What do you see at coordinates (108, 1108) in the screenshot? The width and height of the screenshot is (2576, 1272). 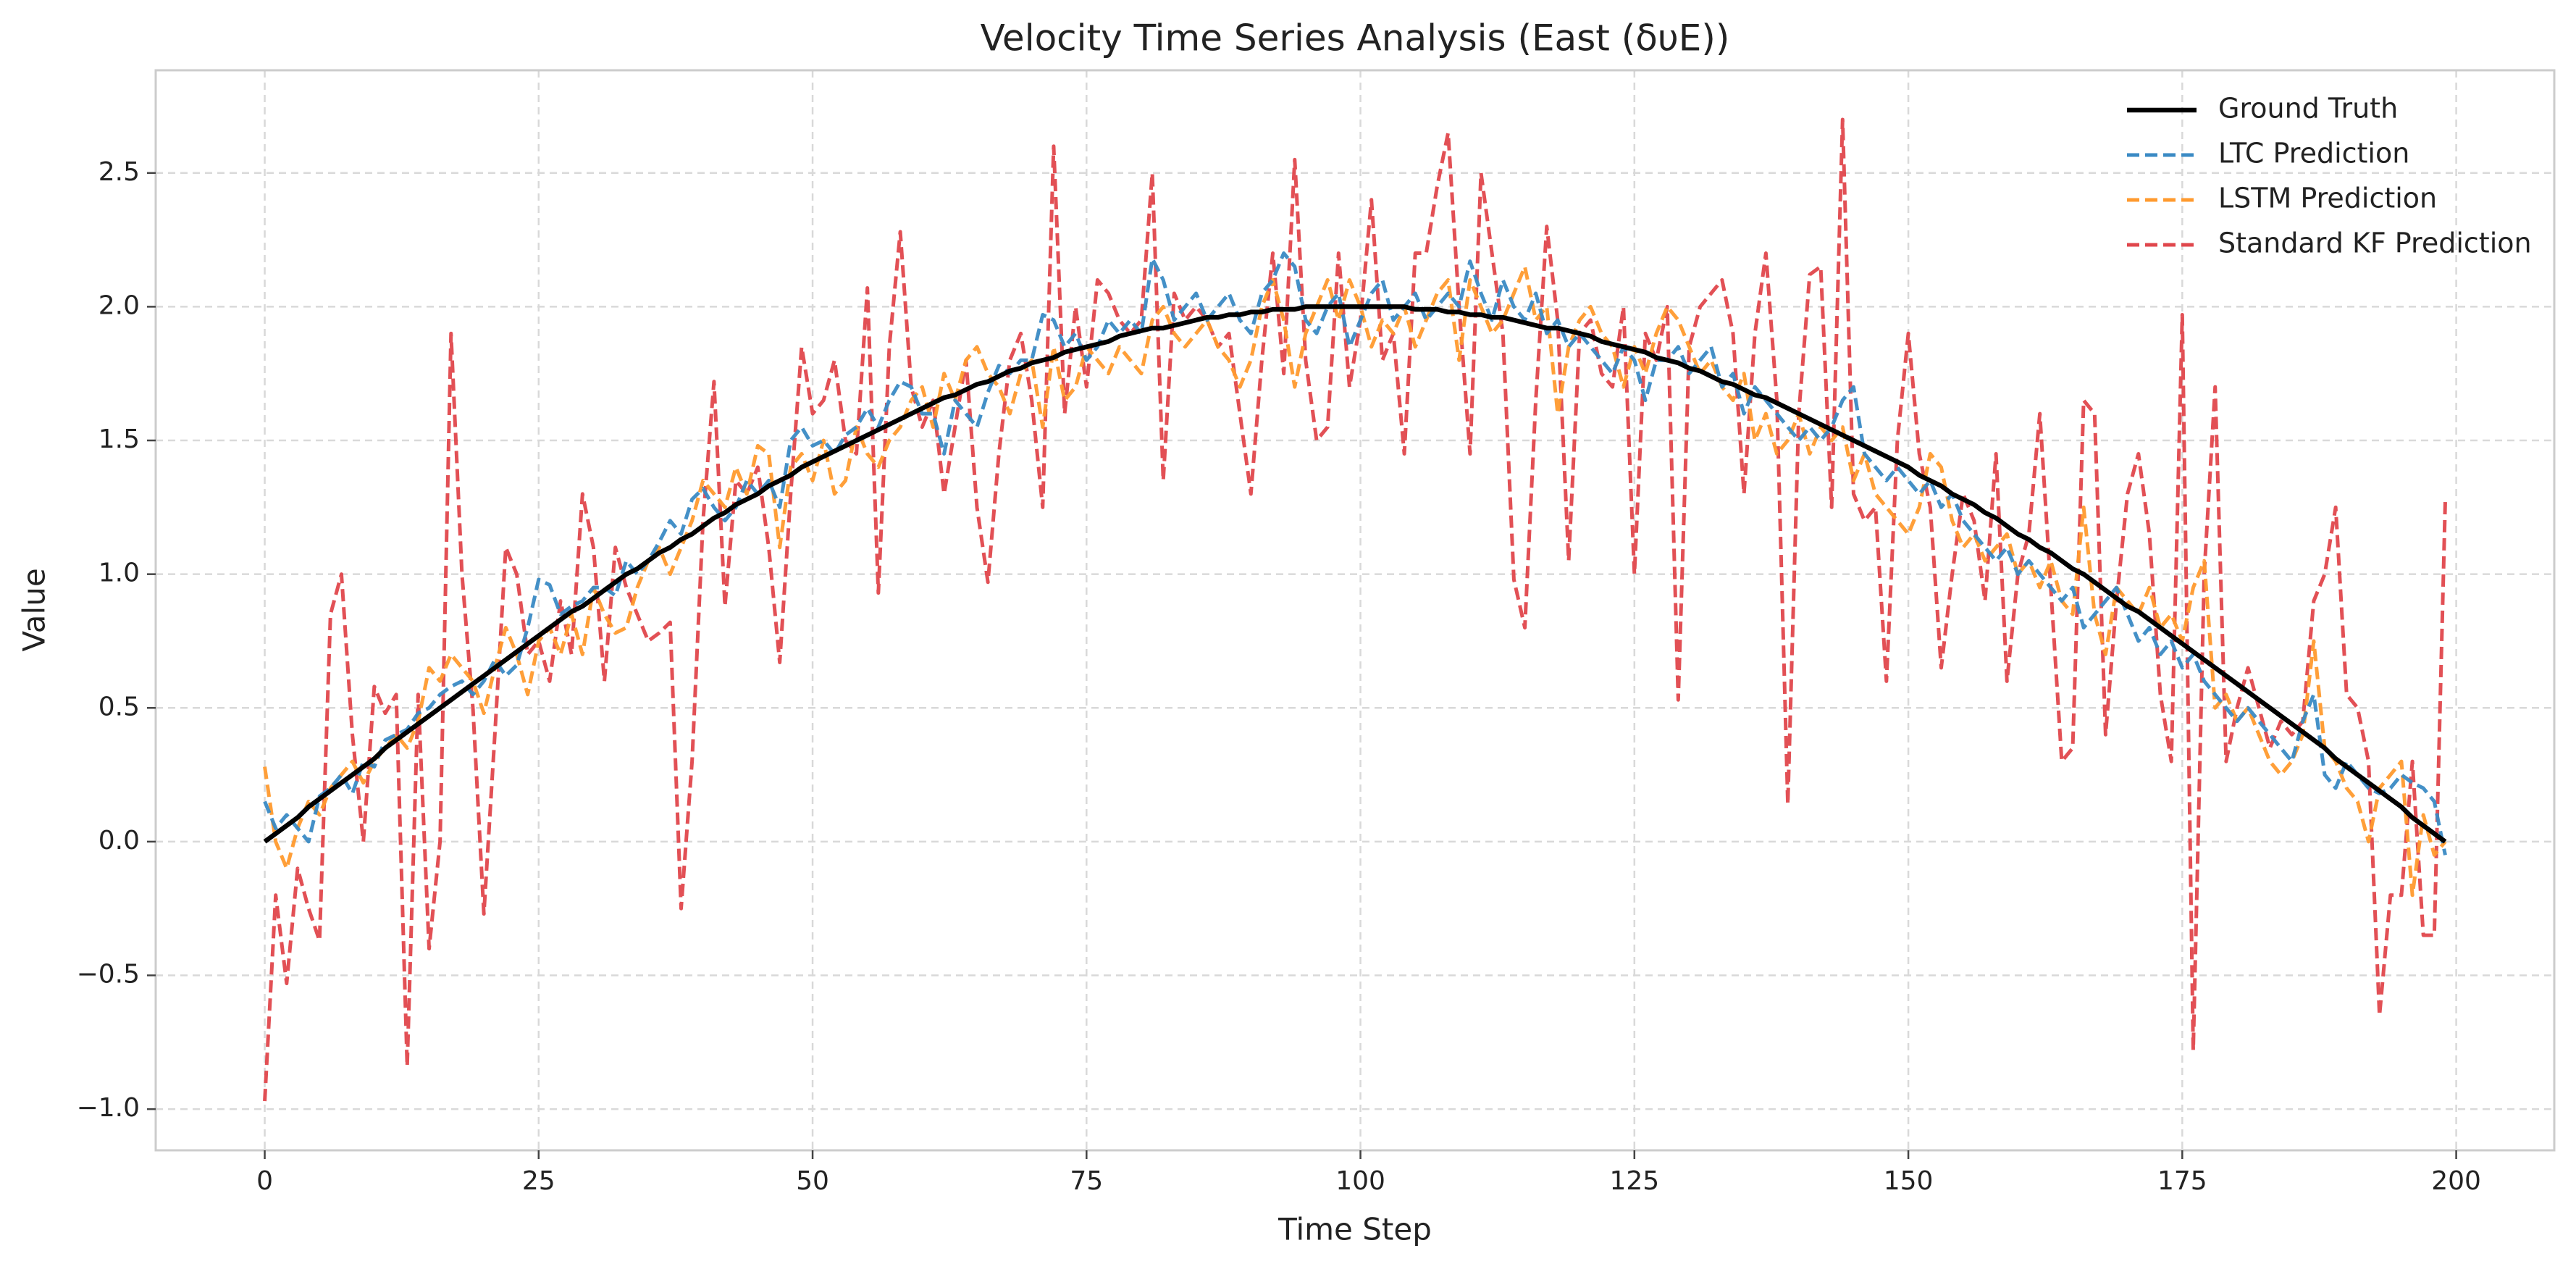 I see `y-tick-label: −1.0` at bounding box center [108, 1108].